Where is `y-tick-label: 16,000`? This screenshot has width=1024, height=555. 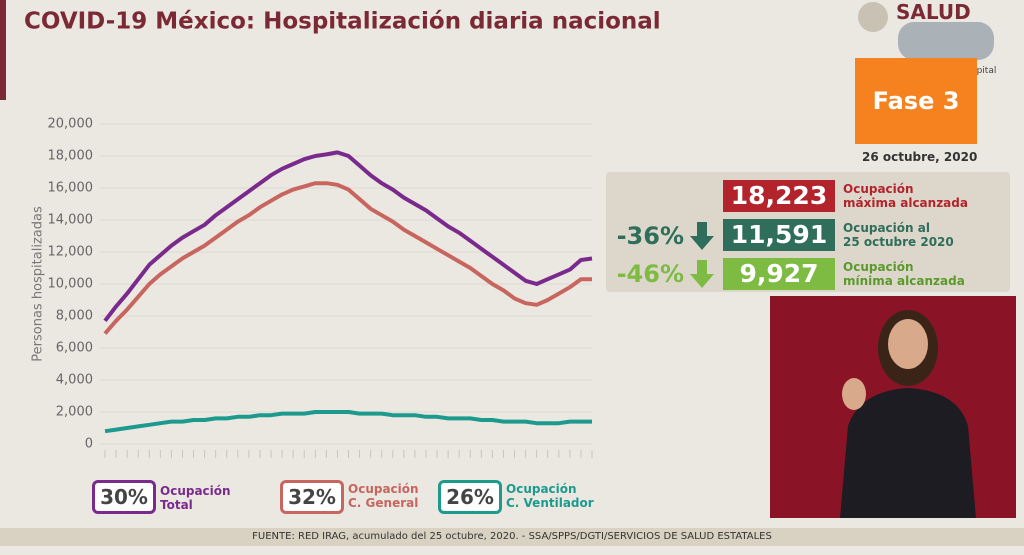 y-tick-label: 16,000 is located at coordinates (71, 188).